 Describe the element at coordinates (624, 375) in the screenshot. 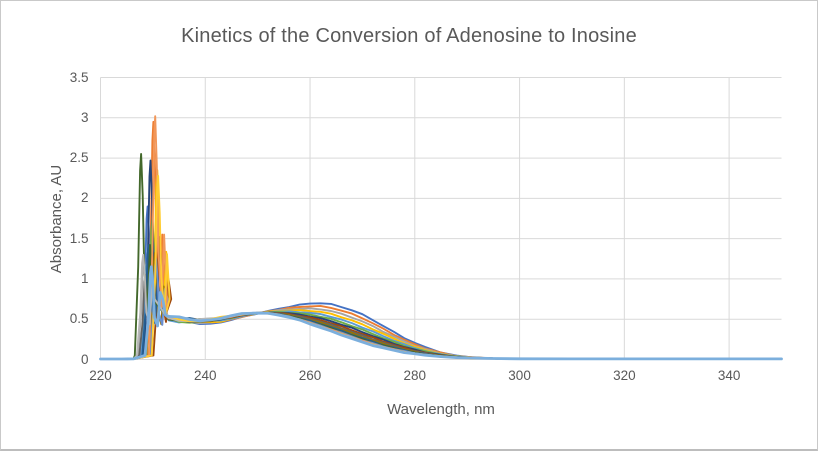

I see `x-tick-label: 320` at that location.